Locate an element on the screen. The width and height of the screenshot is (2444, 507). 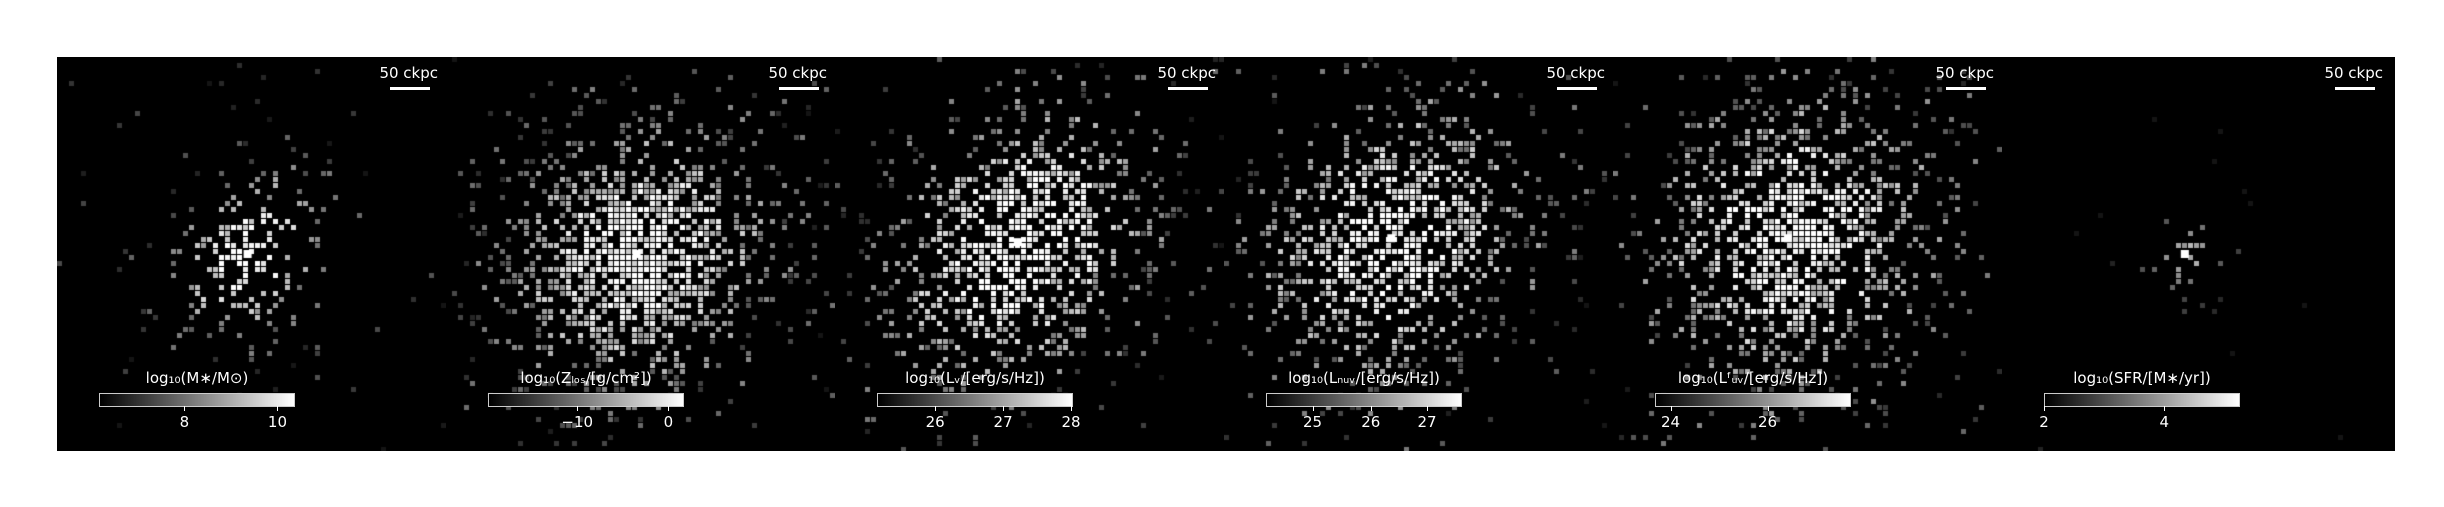
colorbar-label: log₁₀(Lᶠᵤᵥ/[erg/s/Hz]) is located at coordinates (1753, 378).